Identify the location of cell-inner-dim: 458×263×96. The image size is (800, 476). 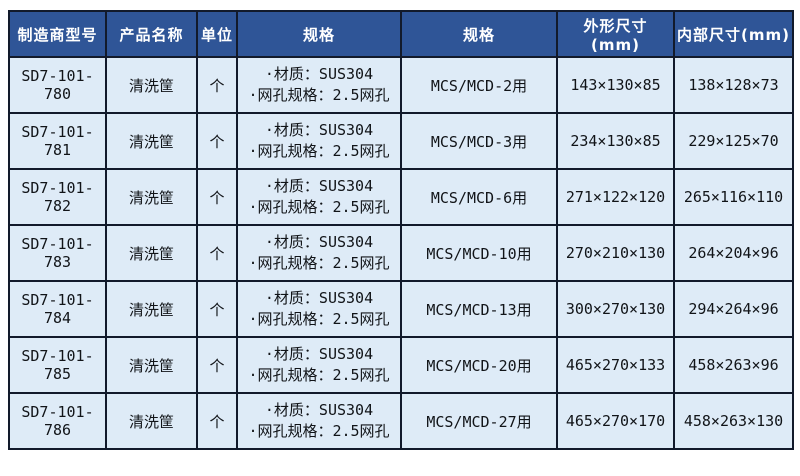
(733, 365).